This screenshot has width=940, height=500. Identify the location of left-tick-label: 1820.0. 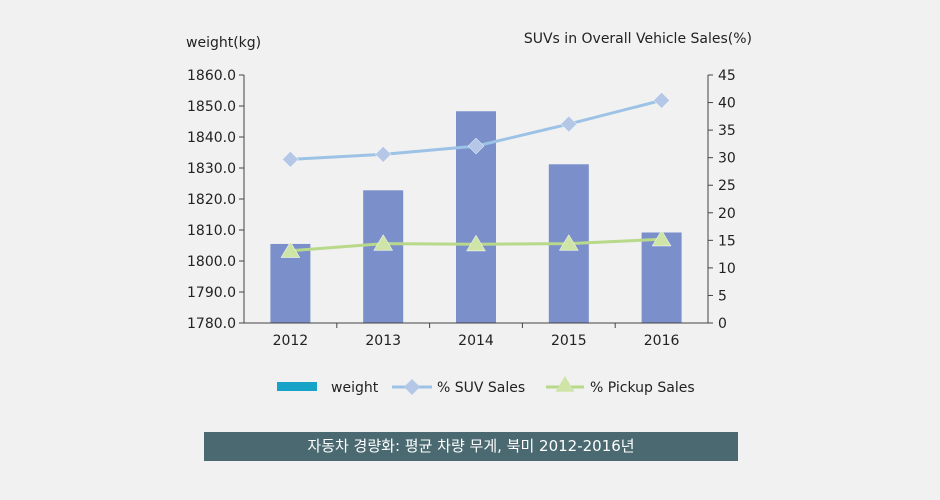
(211, 200).